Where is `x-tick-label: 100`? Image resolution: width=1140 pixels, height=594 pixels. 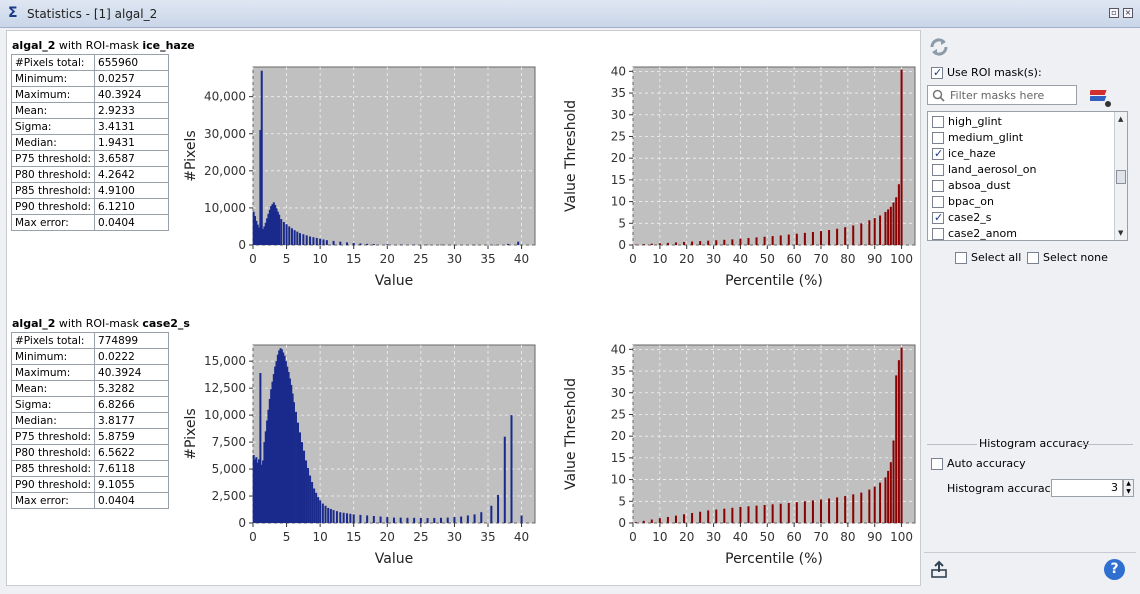 x-tick-label: 100 is located at coordinates (901, 537).